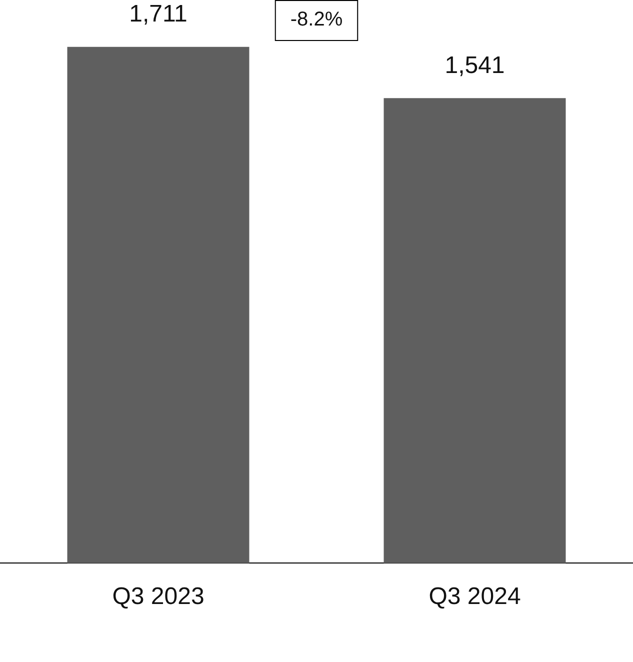 The height and width of the screenshot is (662, 633). What do you see at coordinates (474, 596) in the screenshot?
I see `x-tick-label: Q3 2024` at bounding box center [474, 596].